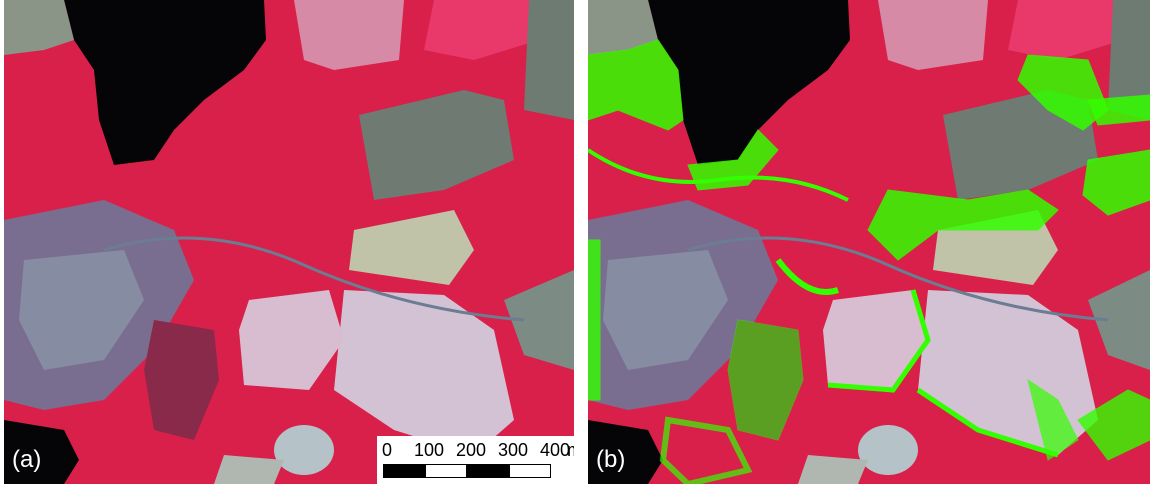 This screenshot has height=484, width=1150. What do you see at coordinates (513, 450) in the screenshot?
I see `scale-tick-300: 300` at bounding box center [513, 450].